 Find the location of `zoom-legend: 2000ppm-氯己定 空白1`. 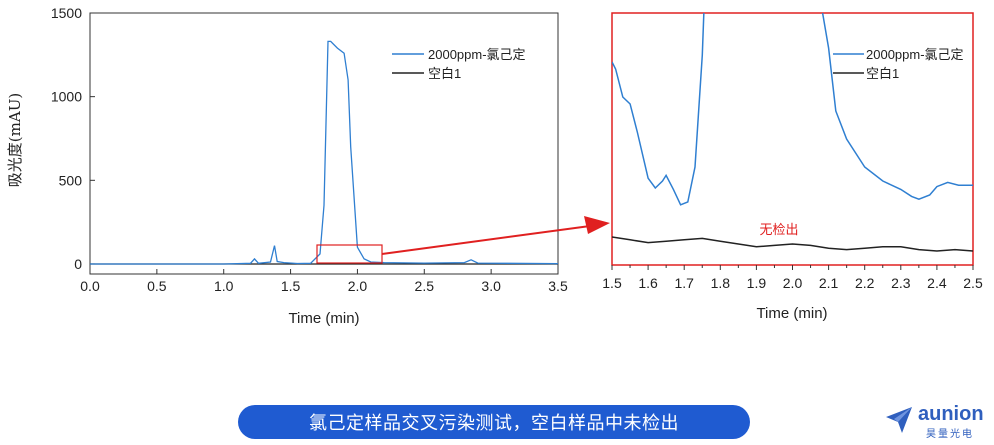

zoom-legend: 2000ppm-氯己定 空白1 is located at coordinates (898, 64).